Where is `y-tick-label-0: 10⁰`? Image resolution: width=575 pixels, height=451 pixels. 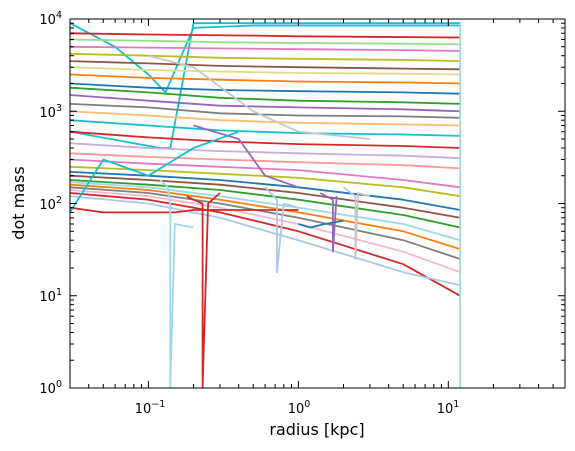
y-tick-label-0: 10⁰ is located at coordinates (50, 388).